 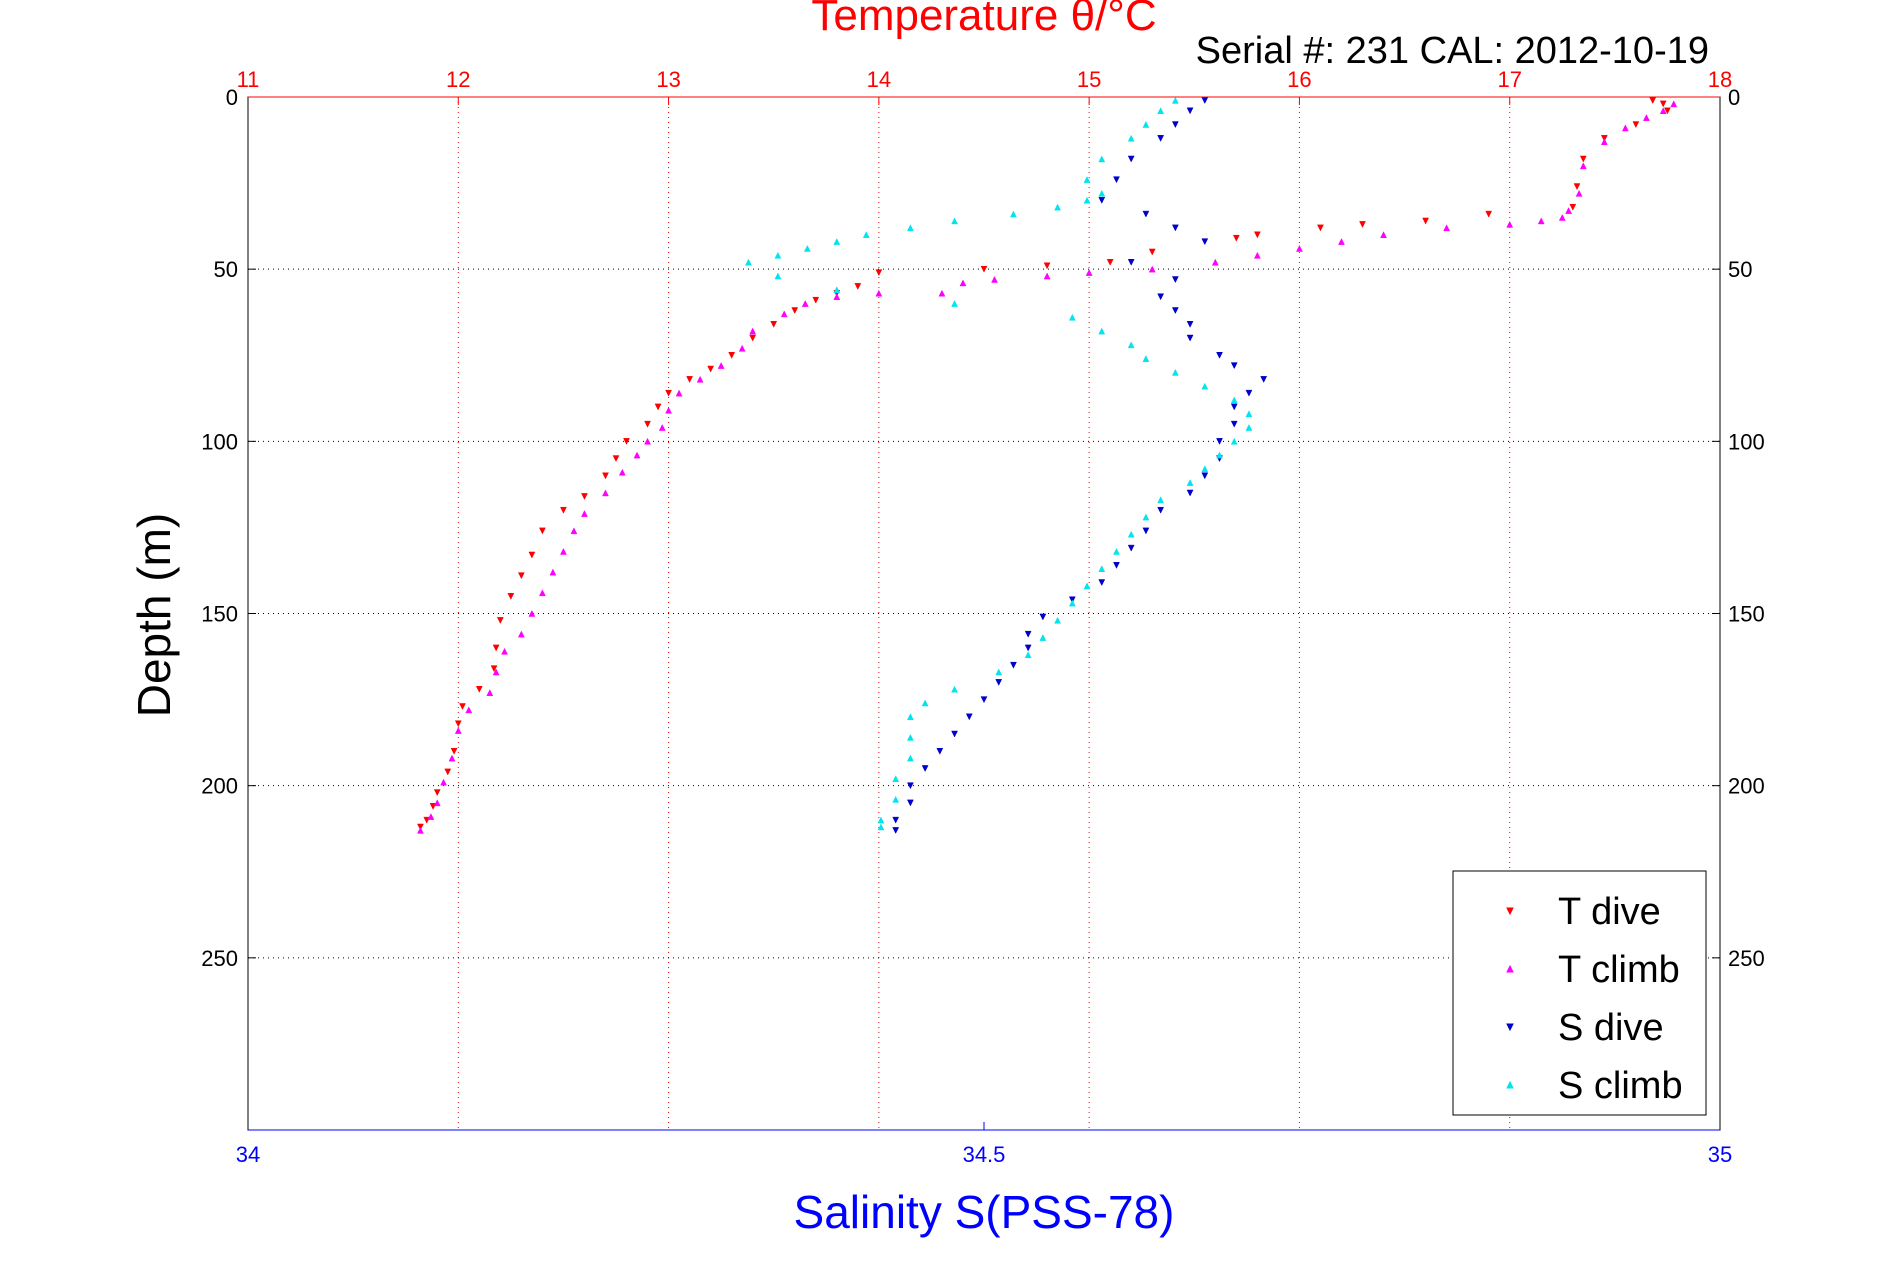 I want to click on tick-label-depth-right: 200, so click(x=1746, y=786).